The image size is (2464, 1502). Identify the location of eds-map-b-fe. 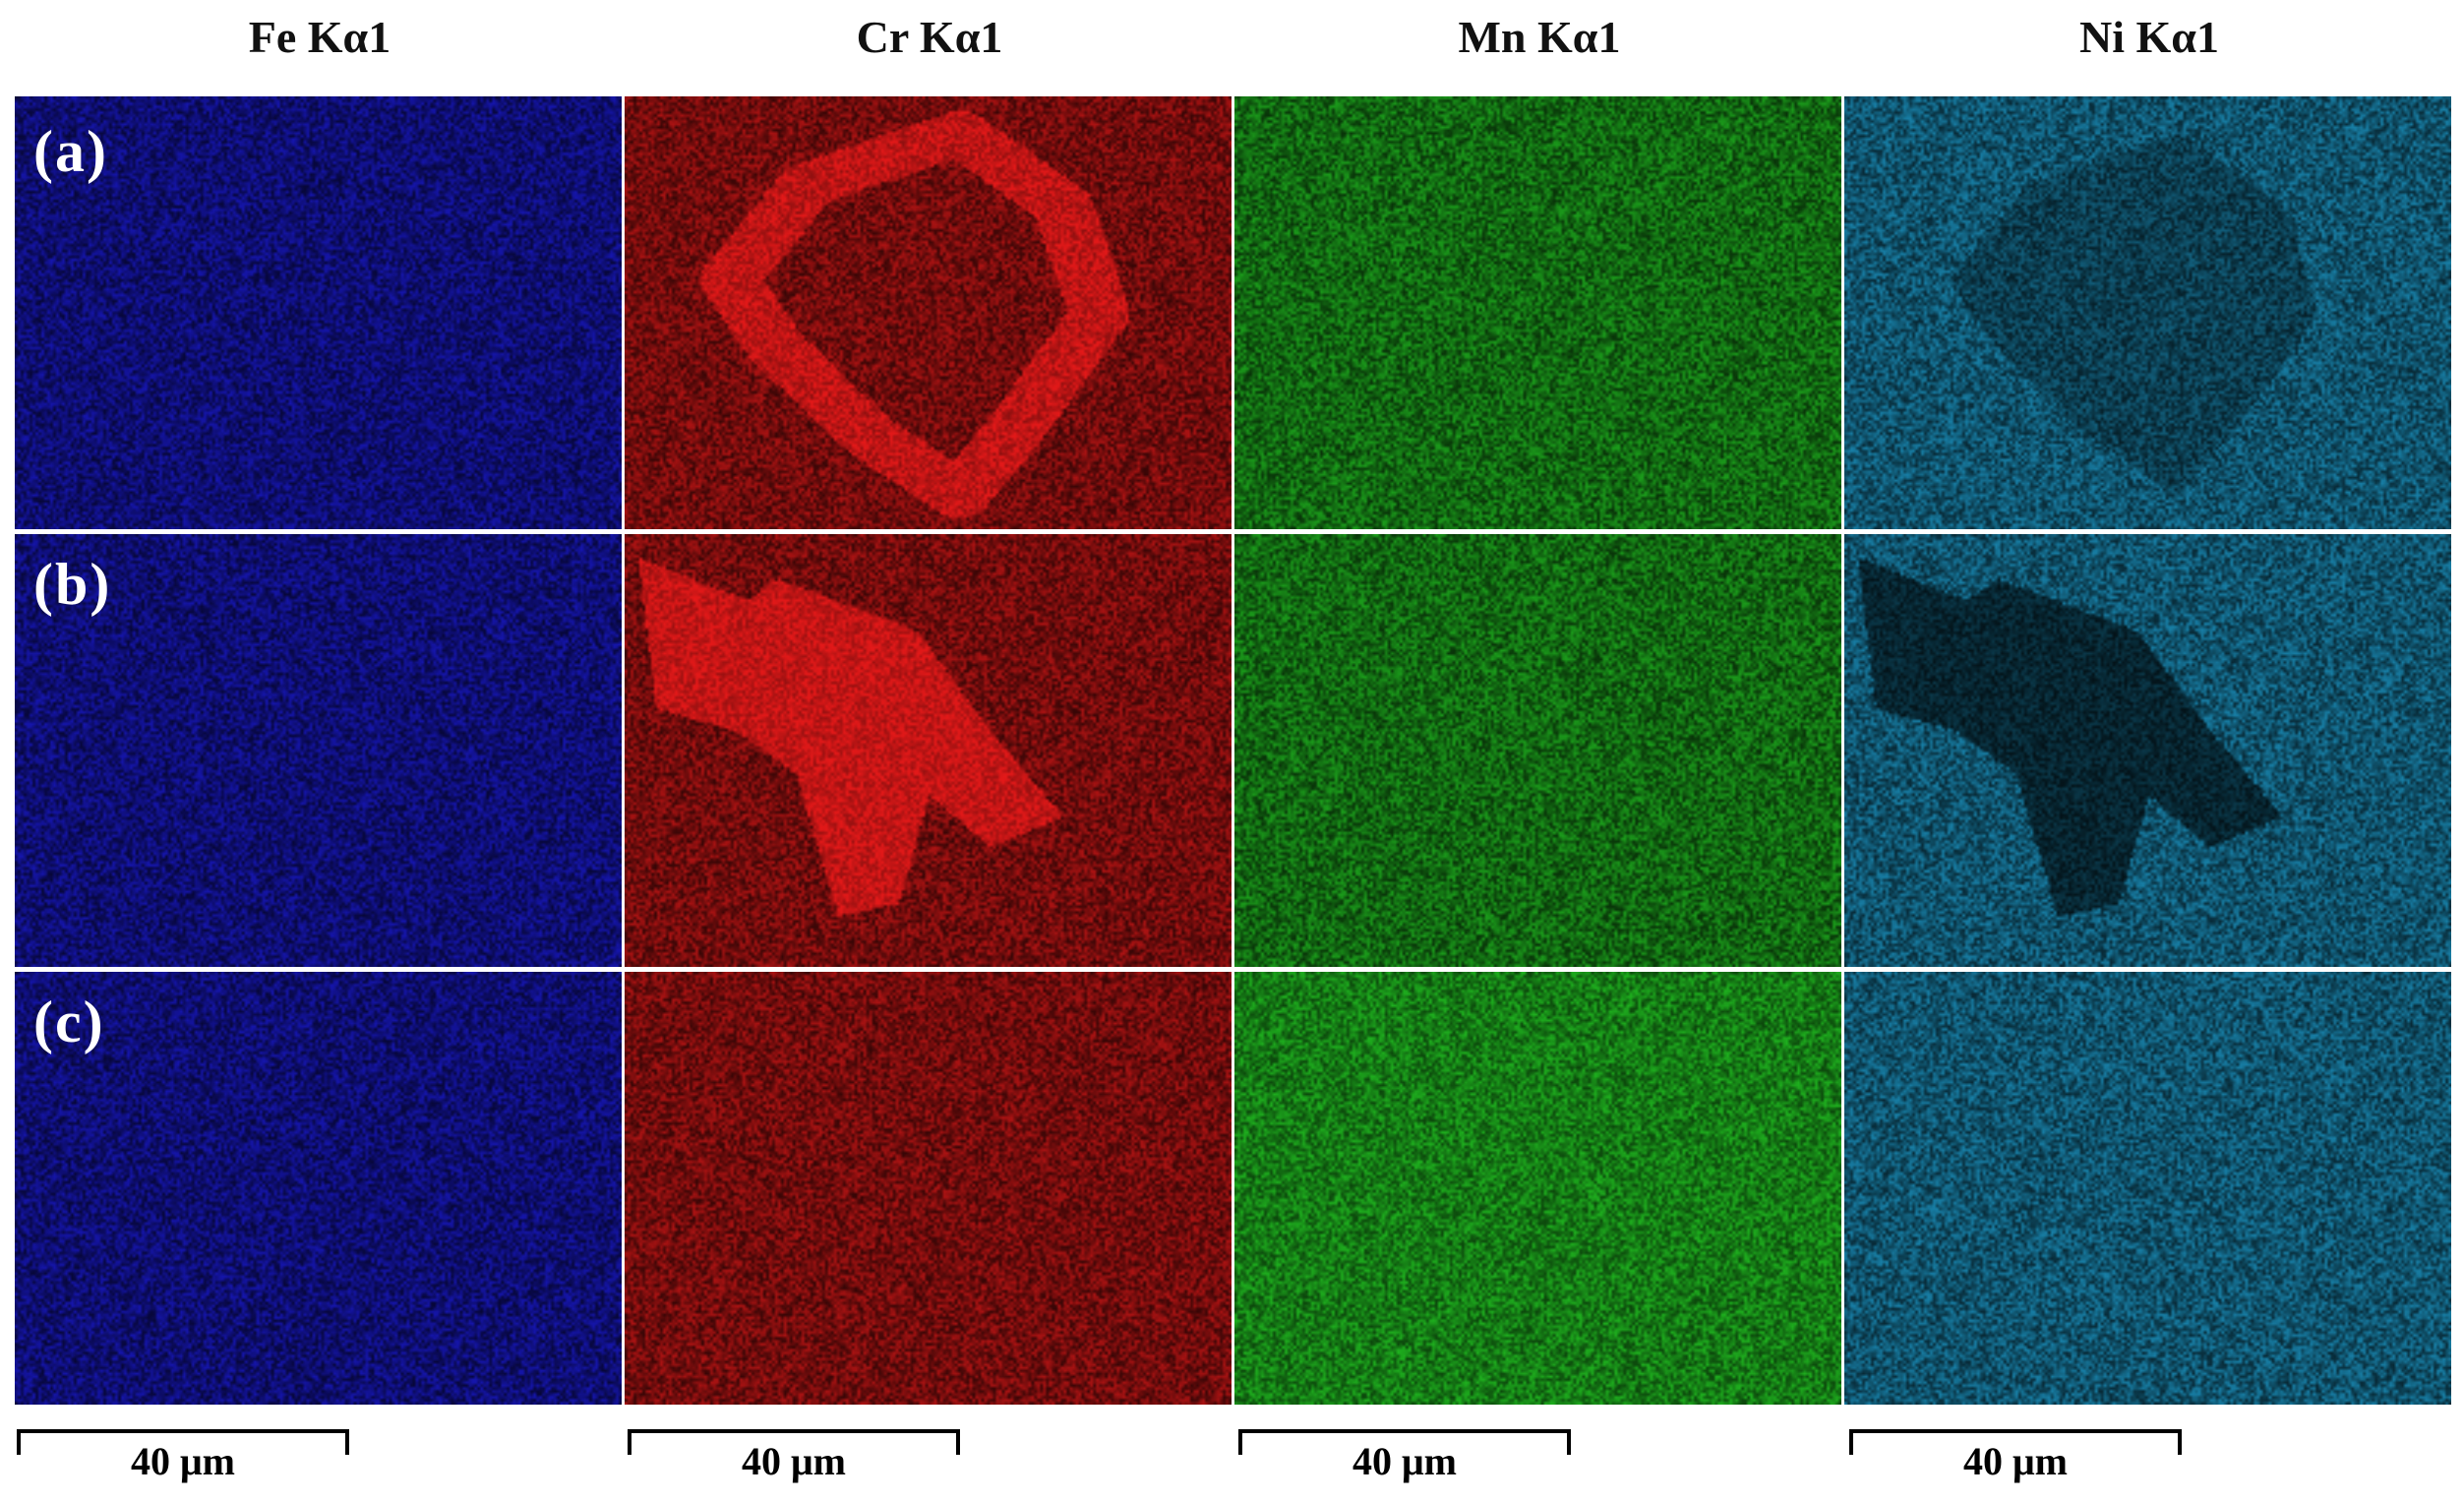
(319, 750).